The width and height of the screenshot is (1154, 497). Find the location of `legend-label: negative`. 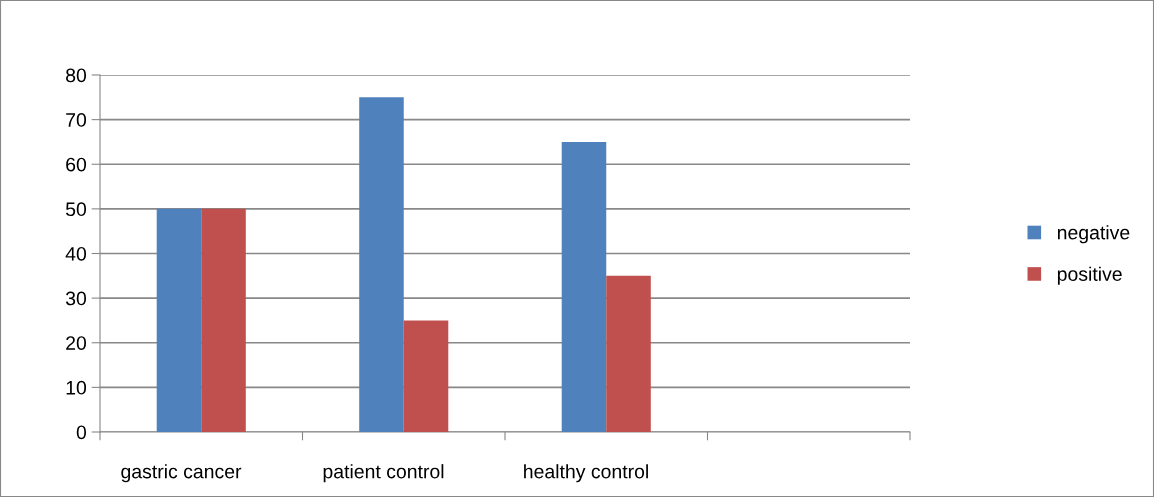

legend-label: negative is located at coordinates (1093, 234).